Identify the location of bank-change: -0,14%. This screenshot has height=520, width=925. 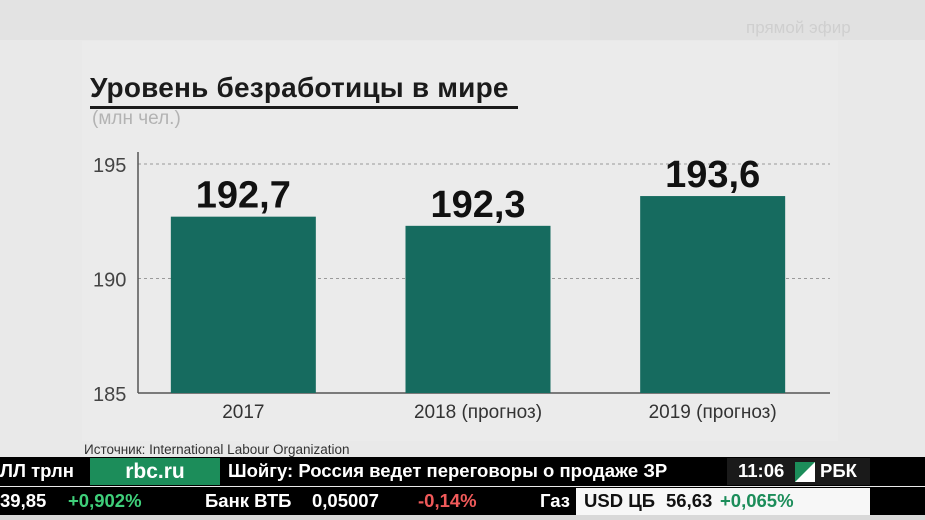
(447, 500).